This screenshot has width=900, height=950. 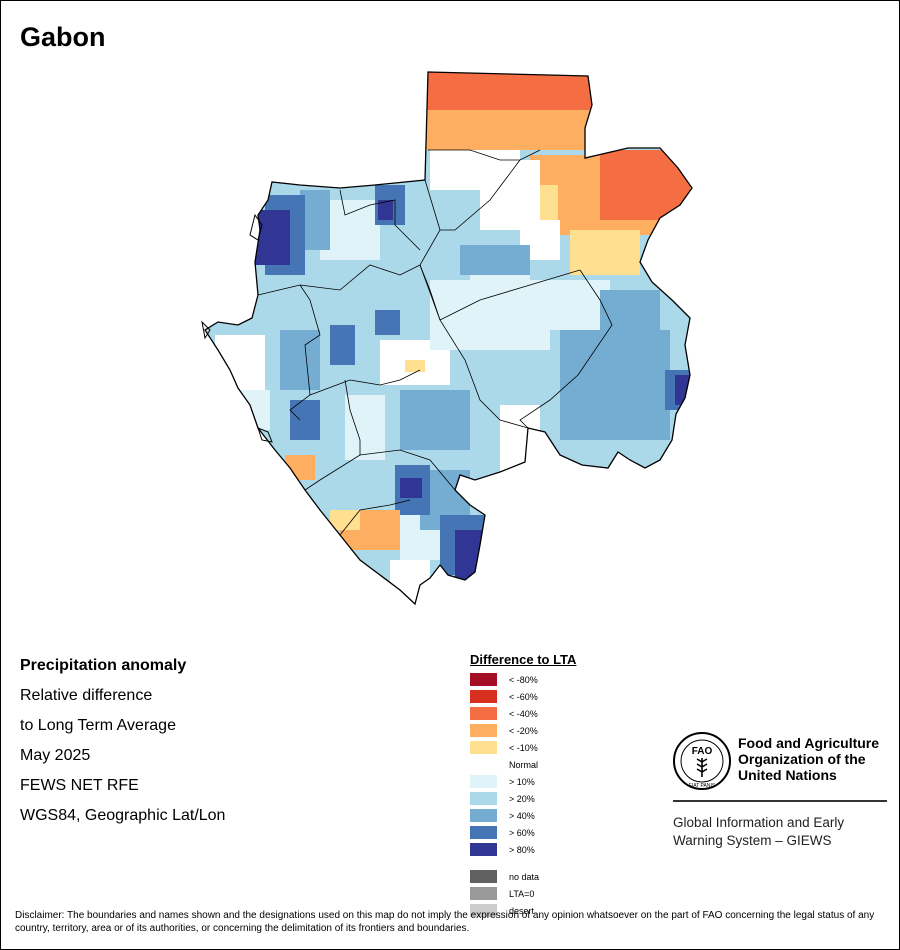 I want to click on legend-item: LTA=0, so click(x=523, y=893).